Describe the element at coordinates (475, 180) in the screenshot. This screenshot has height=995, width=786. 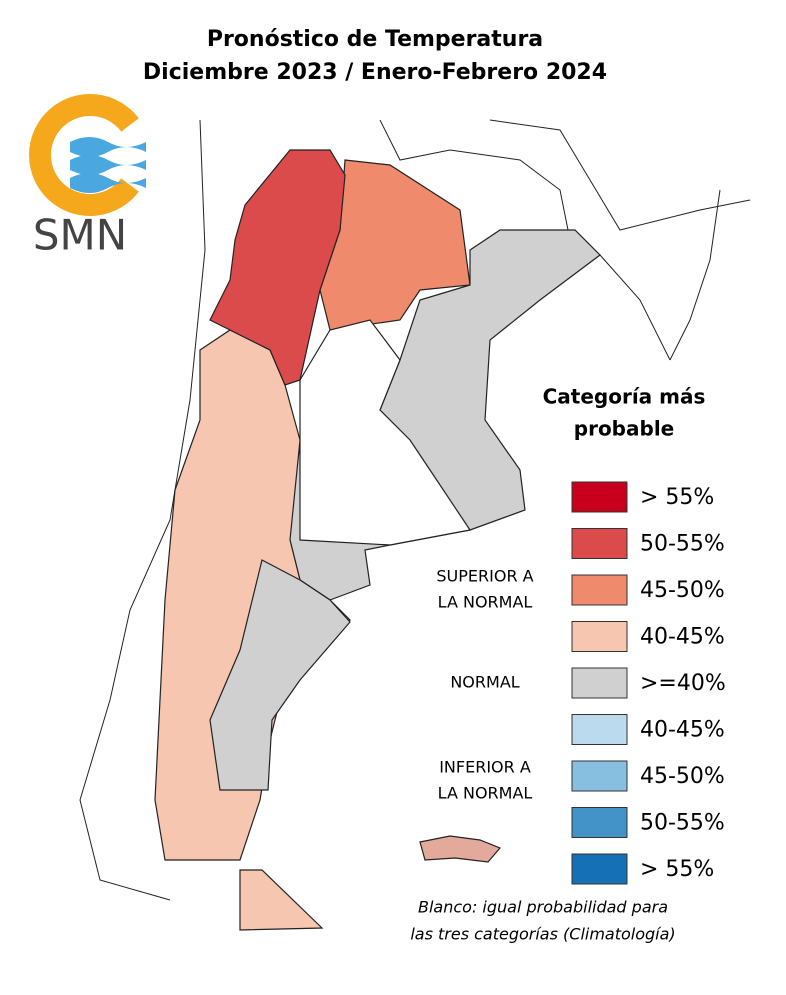
I see `bolivia-border` at that location.